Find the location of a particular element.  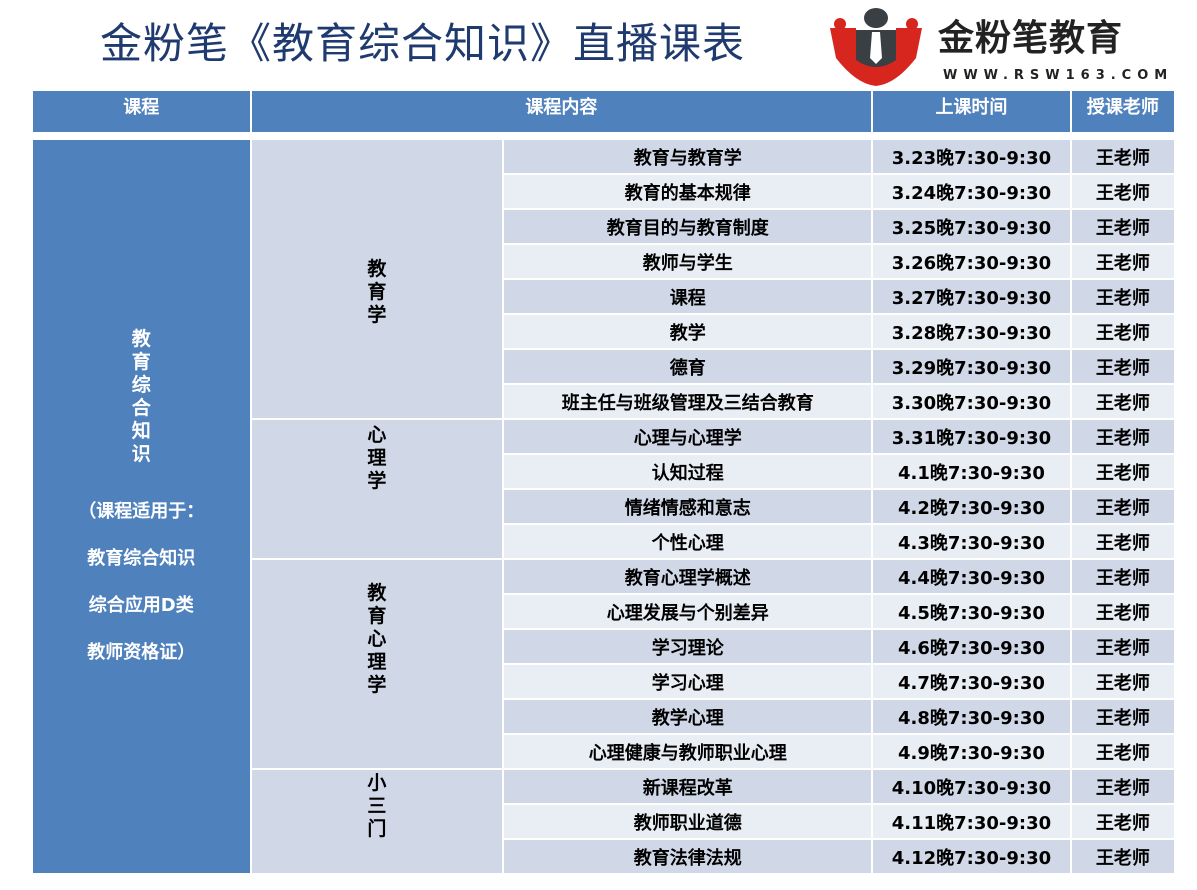

course-cell: 教育综合知识 （课程适用于： 教育综合知识 综合应用D类 教师资格证） is located at coordinates (141, 506).